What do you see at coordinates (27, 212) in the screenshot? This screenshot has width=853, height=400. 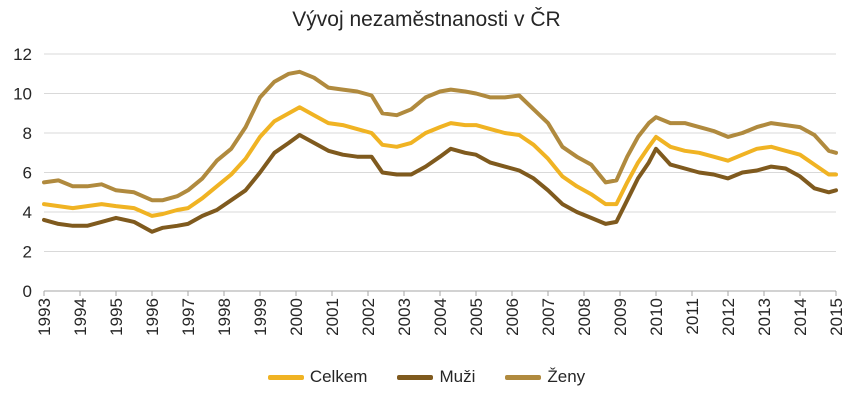 I see `y-tick-label: 4` at bounding box center [27, 212].